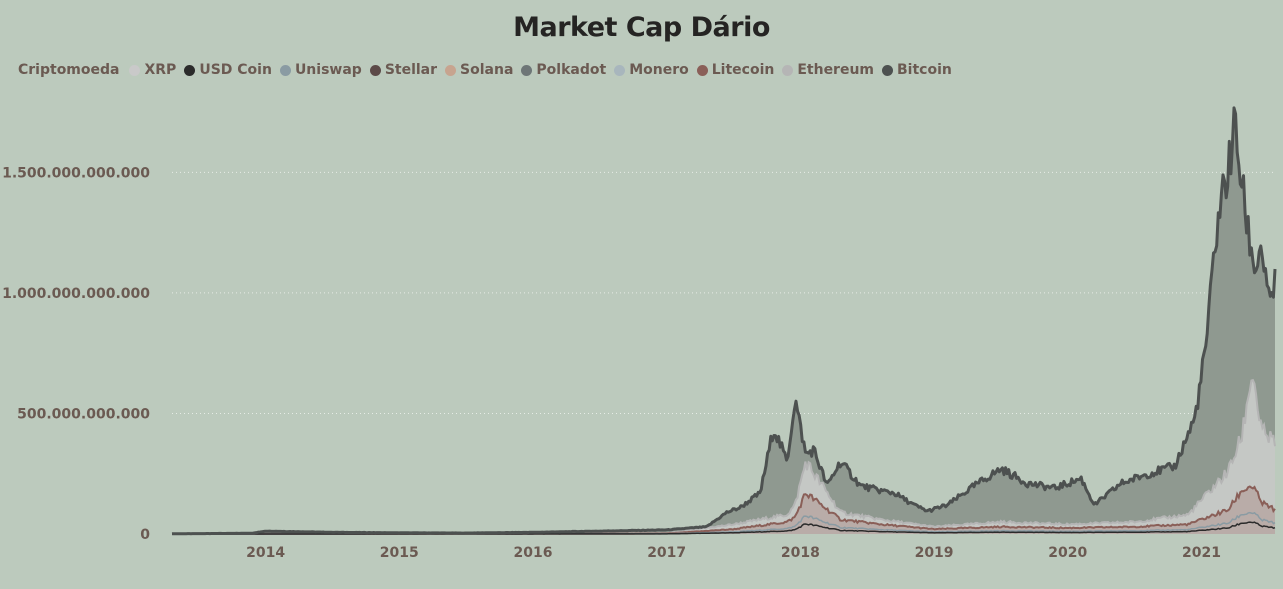  What do you see at coordinates (1201, 553) in the screenshot?
I see `x-tick-label: 2021` at bounding box center [1201, 553].